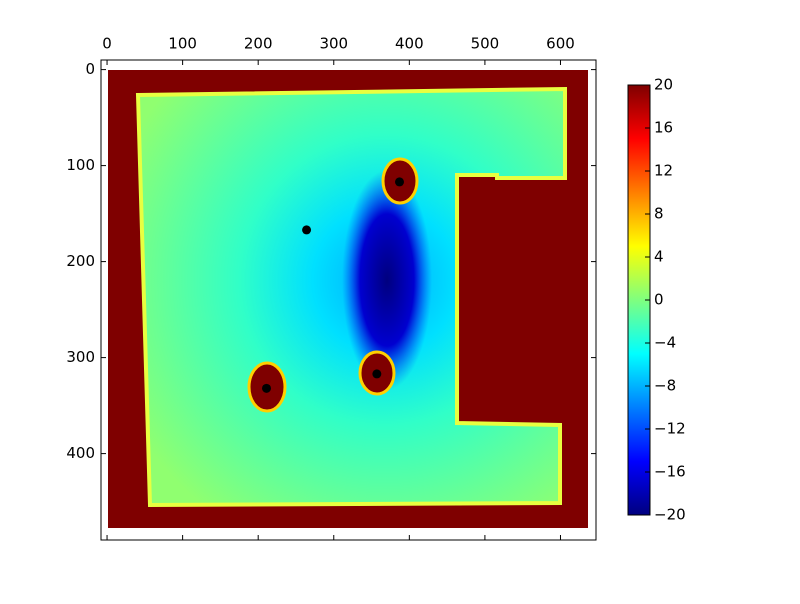 This screenshot has height=604, width=800. What do you see at coordinates (663, 171) in the screenshot?
I see `colorbar-tick-label: 12` at bounding box center [663, 171].